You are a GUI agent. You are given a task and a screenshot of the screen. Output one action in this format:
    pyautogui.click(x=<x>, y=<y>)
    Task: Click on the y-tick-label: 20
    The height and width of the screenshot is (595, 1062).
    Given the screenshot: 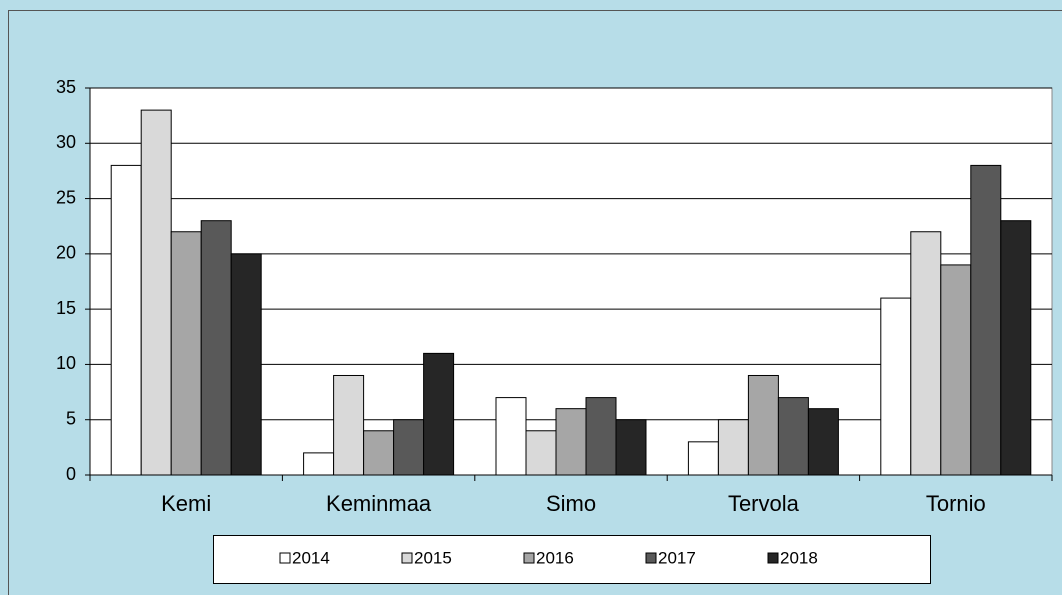 What is the action you would take?
    pyautogui.click(x=66, y=253)
    